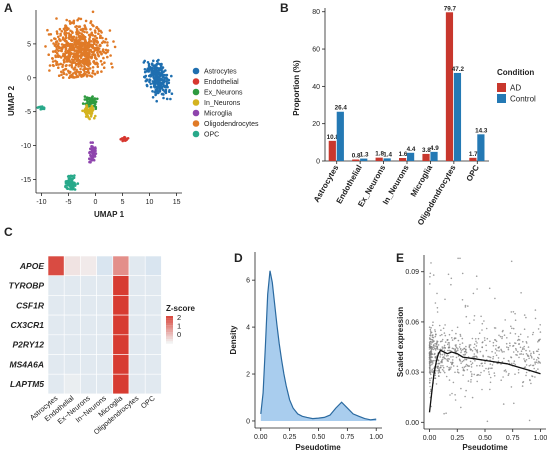 The image size is (550, 454). What do you see at coordinates (218, 114) in the screenshot?
I see `umap-legend-label: Microglia` at bounding box center [218, 114].